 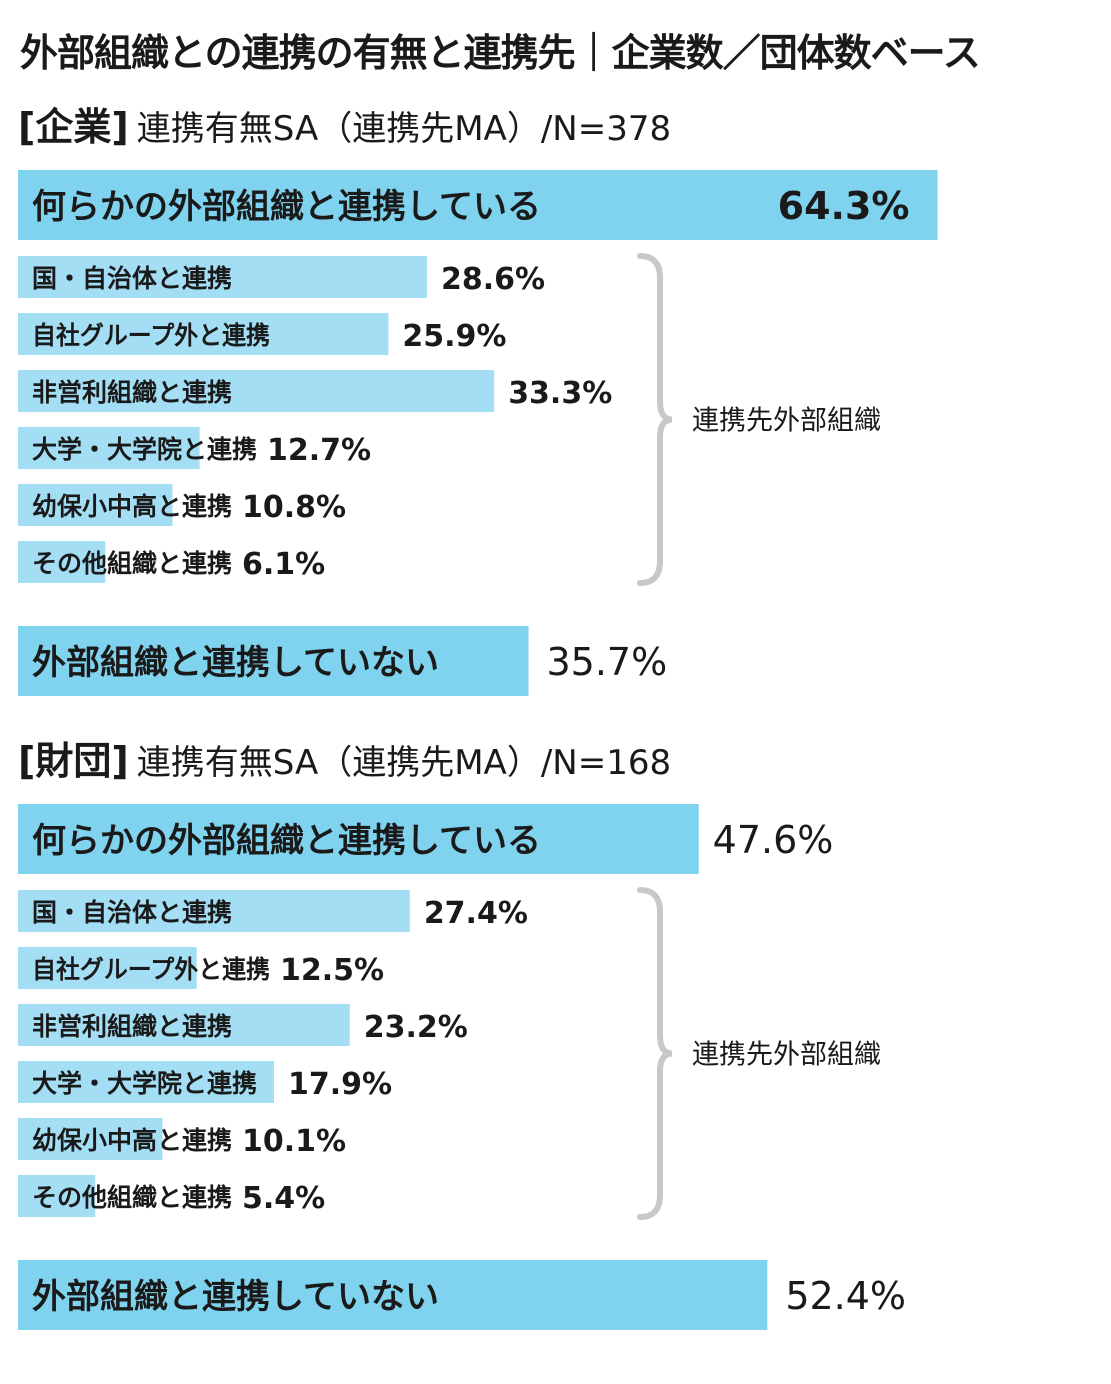 What do you see at coordinates (454, 336) in the screenshot?
I see `partner-value: 25.9%` at bounding box center [454, 336].